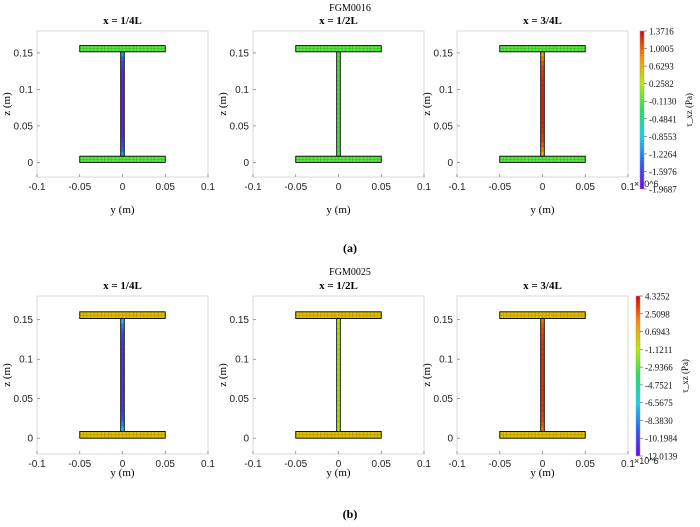 The height and width of the screenshot is (527, 700). What do you see at coordinates (657, 314) in the screenshot?
I see `colorbar-tick-label: 2.5098` at bounding box center [657, 314].